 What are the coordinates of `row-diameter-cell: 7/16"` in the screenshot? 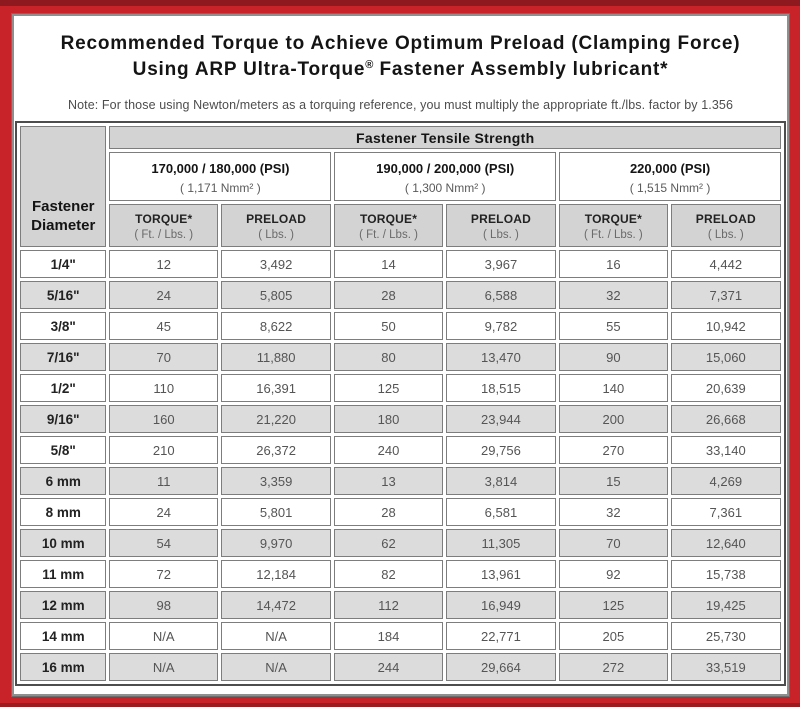 It's located at (63, 357).